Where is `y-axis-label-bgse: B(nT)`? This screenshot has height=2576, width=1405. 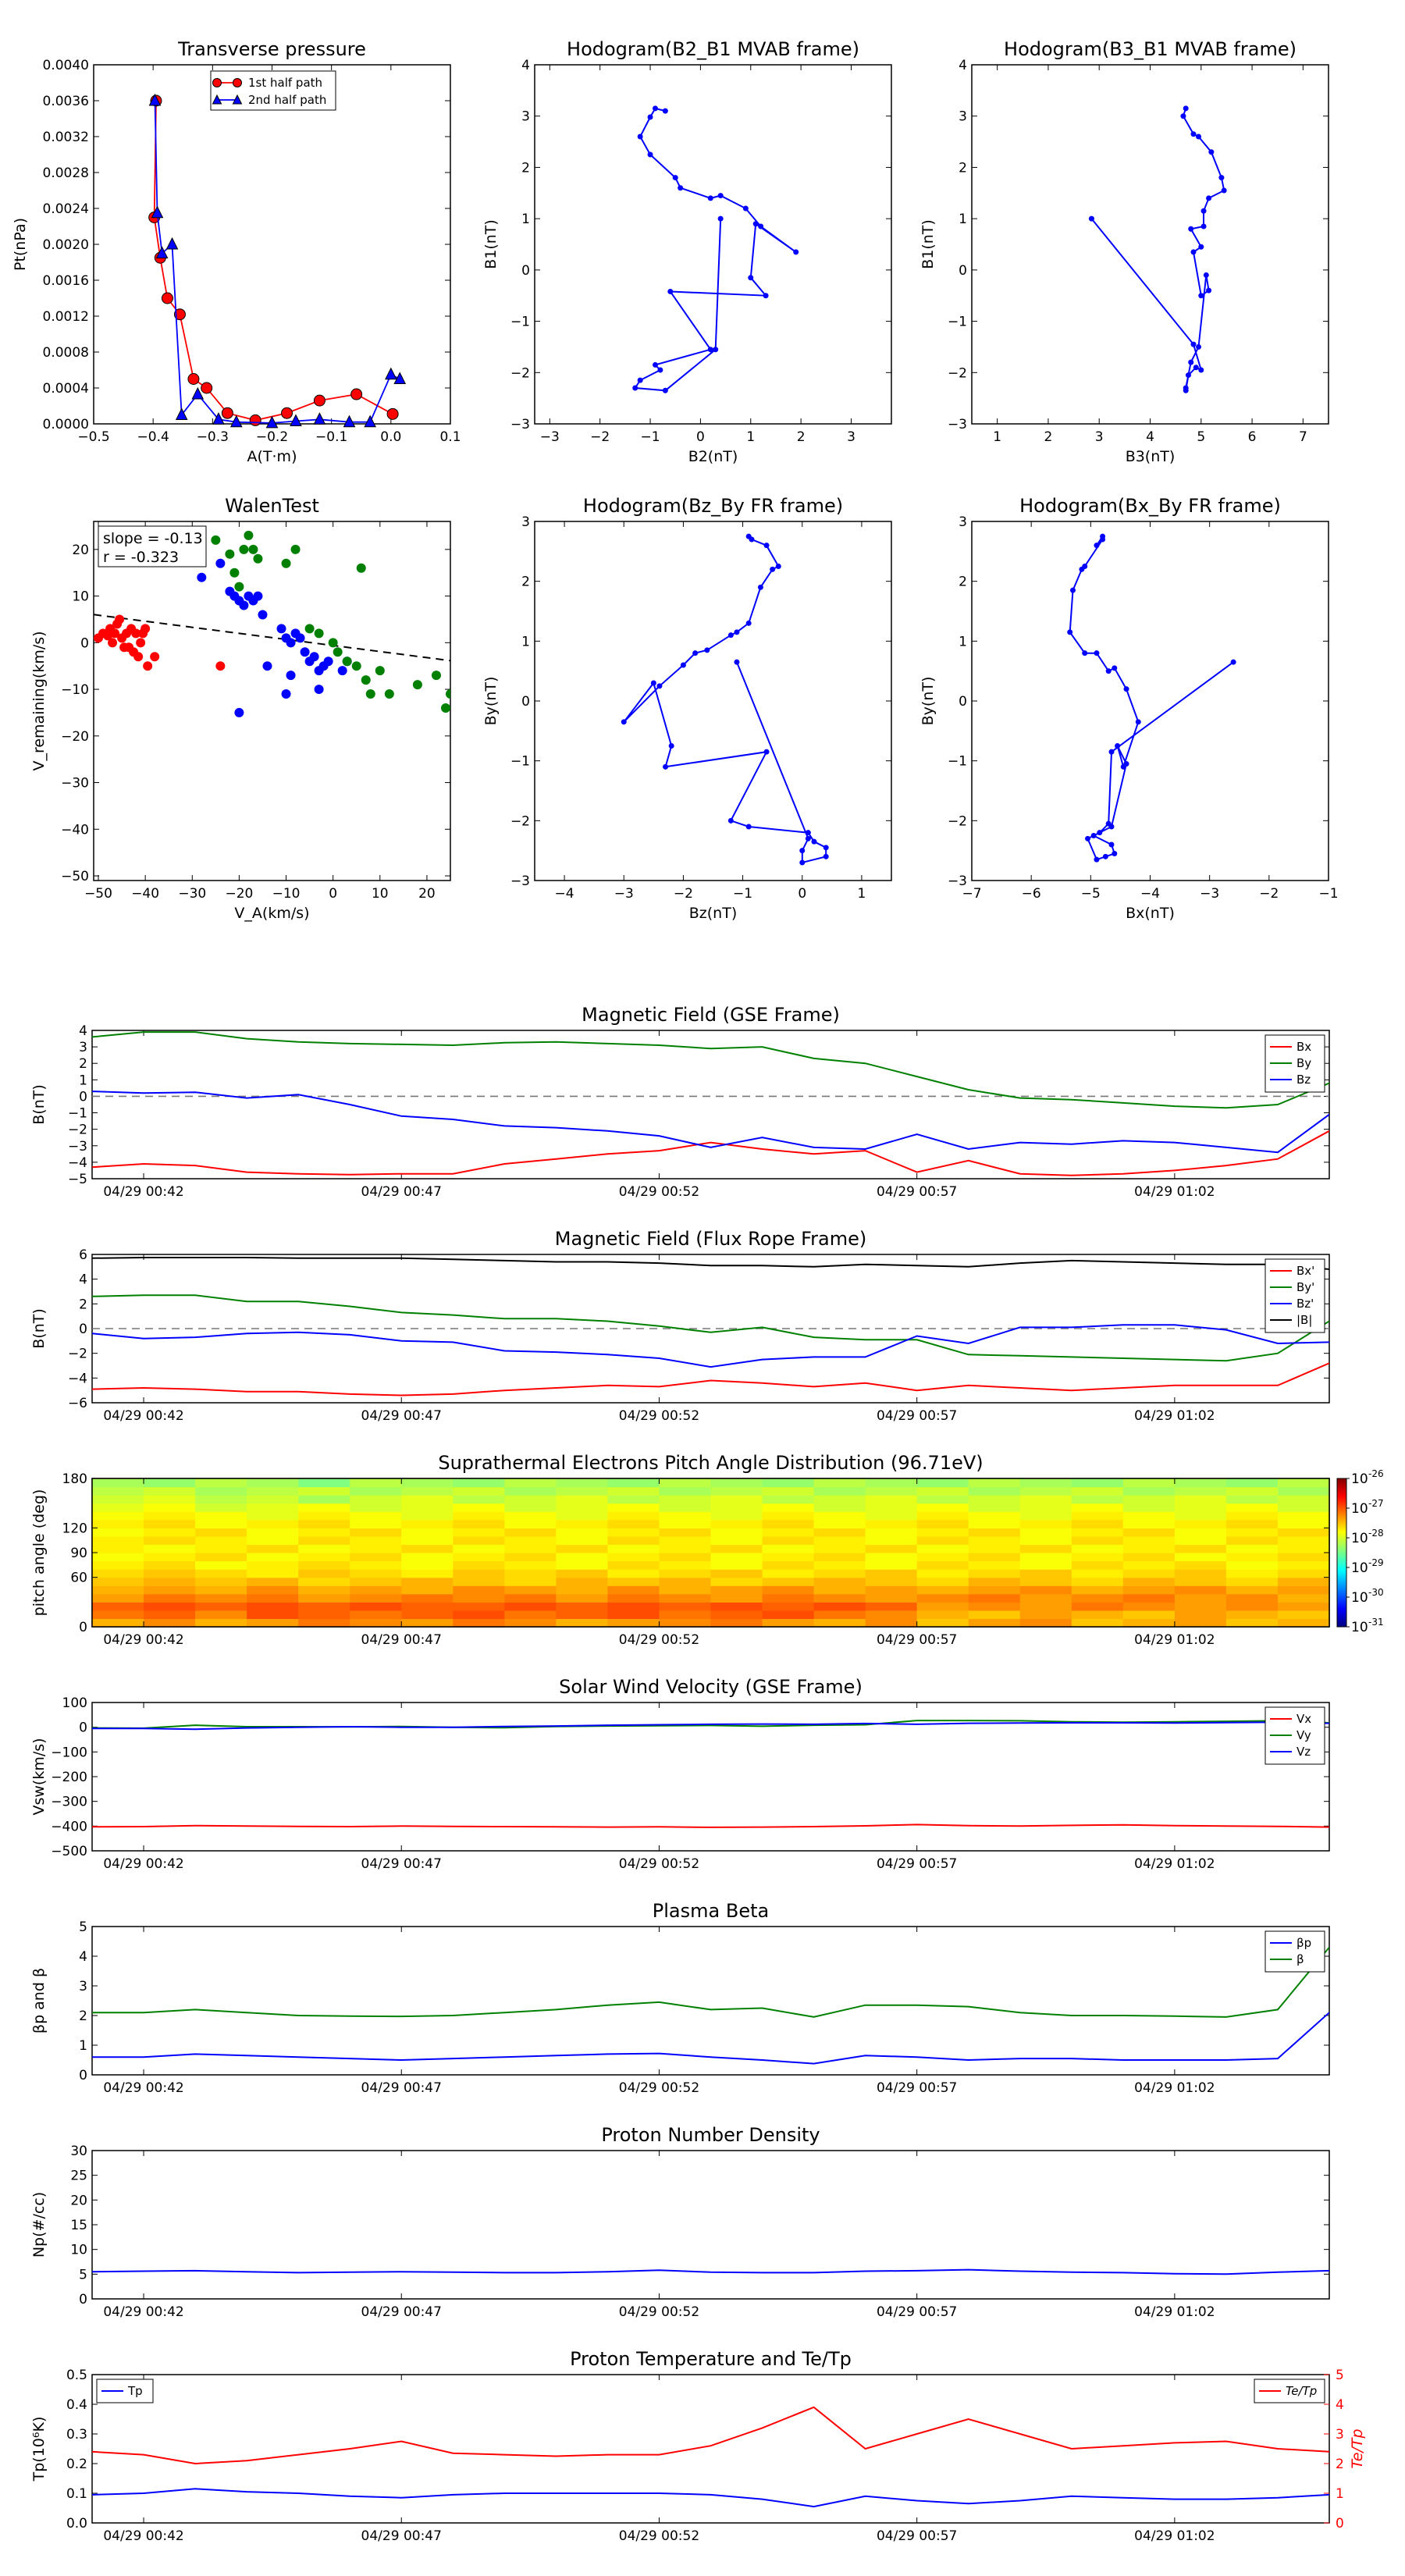 y-axis-label-bgse: B(nT) is located at coordinates (39, 1104).